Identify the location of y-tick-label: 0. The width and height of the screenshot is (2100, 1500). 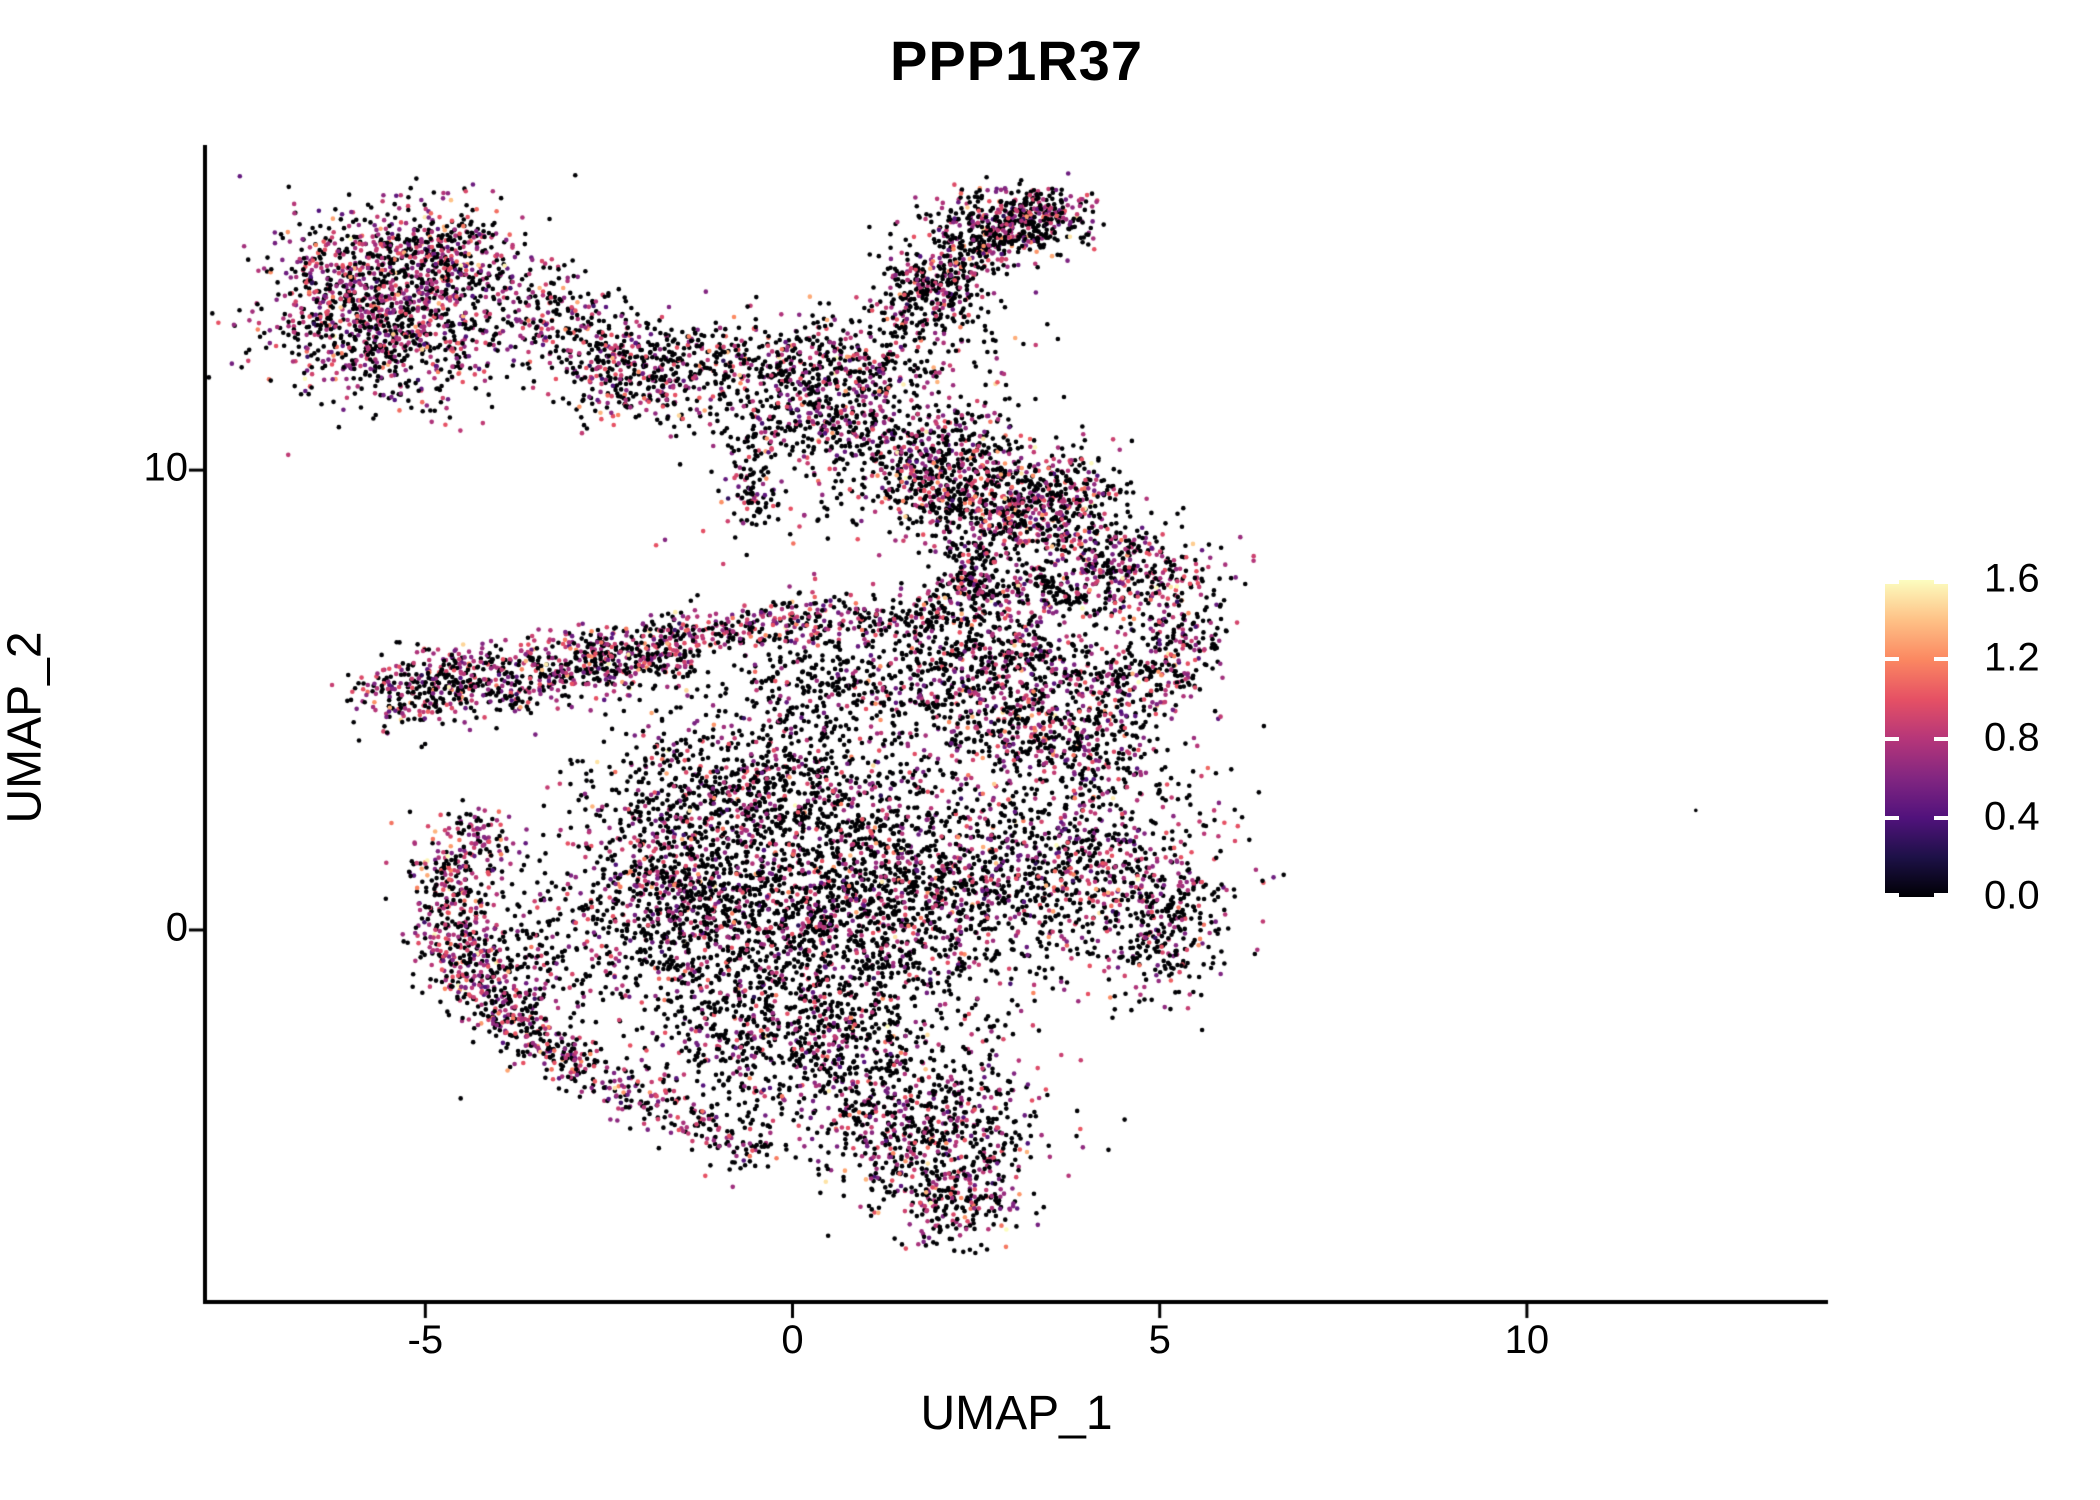
(176, 927).